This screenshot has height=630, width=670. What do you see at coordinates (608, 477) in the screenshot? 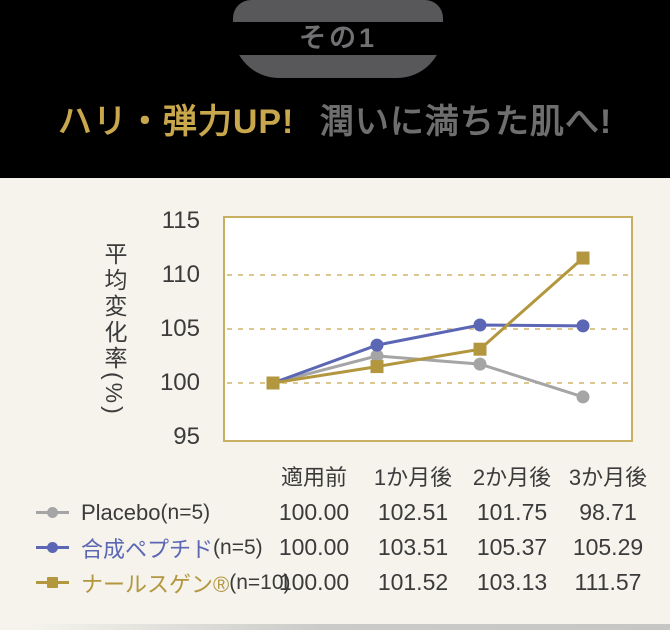
I see `column-header: 3か月後` at bounding box center [608, 477].